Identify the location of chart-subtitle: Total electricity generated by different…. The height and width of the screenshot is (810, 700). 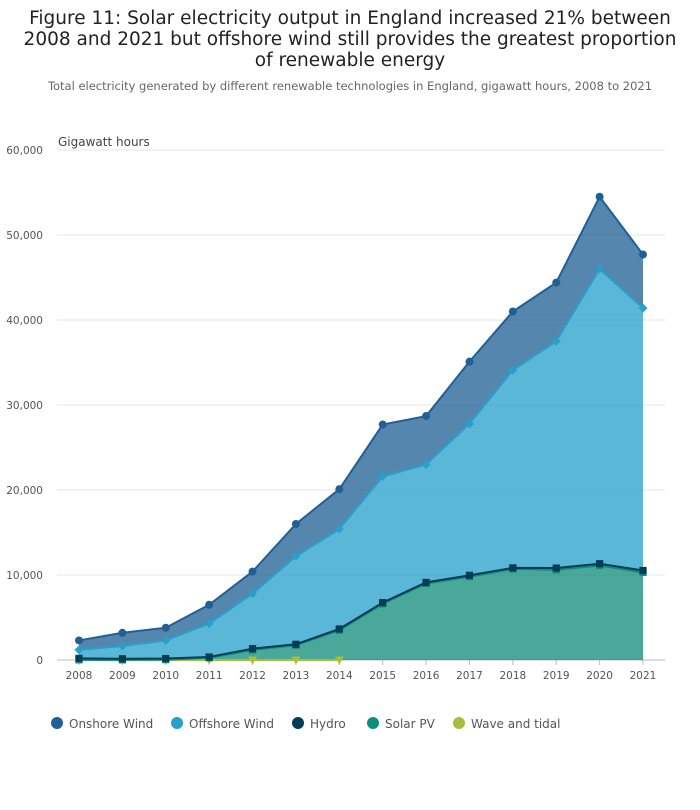
(350, 86).